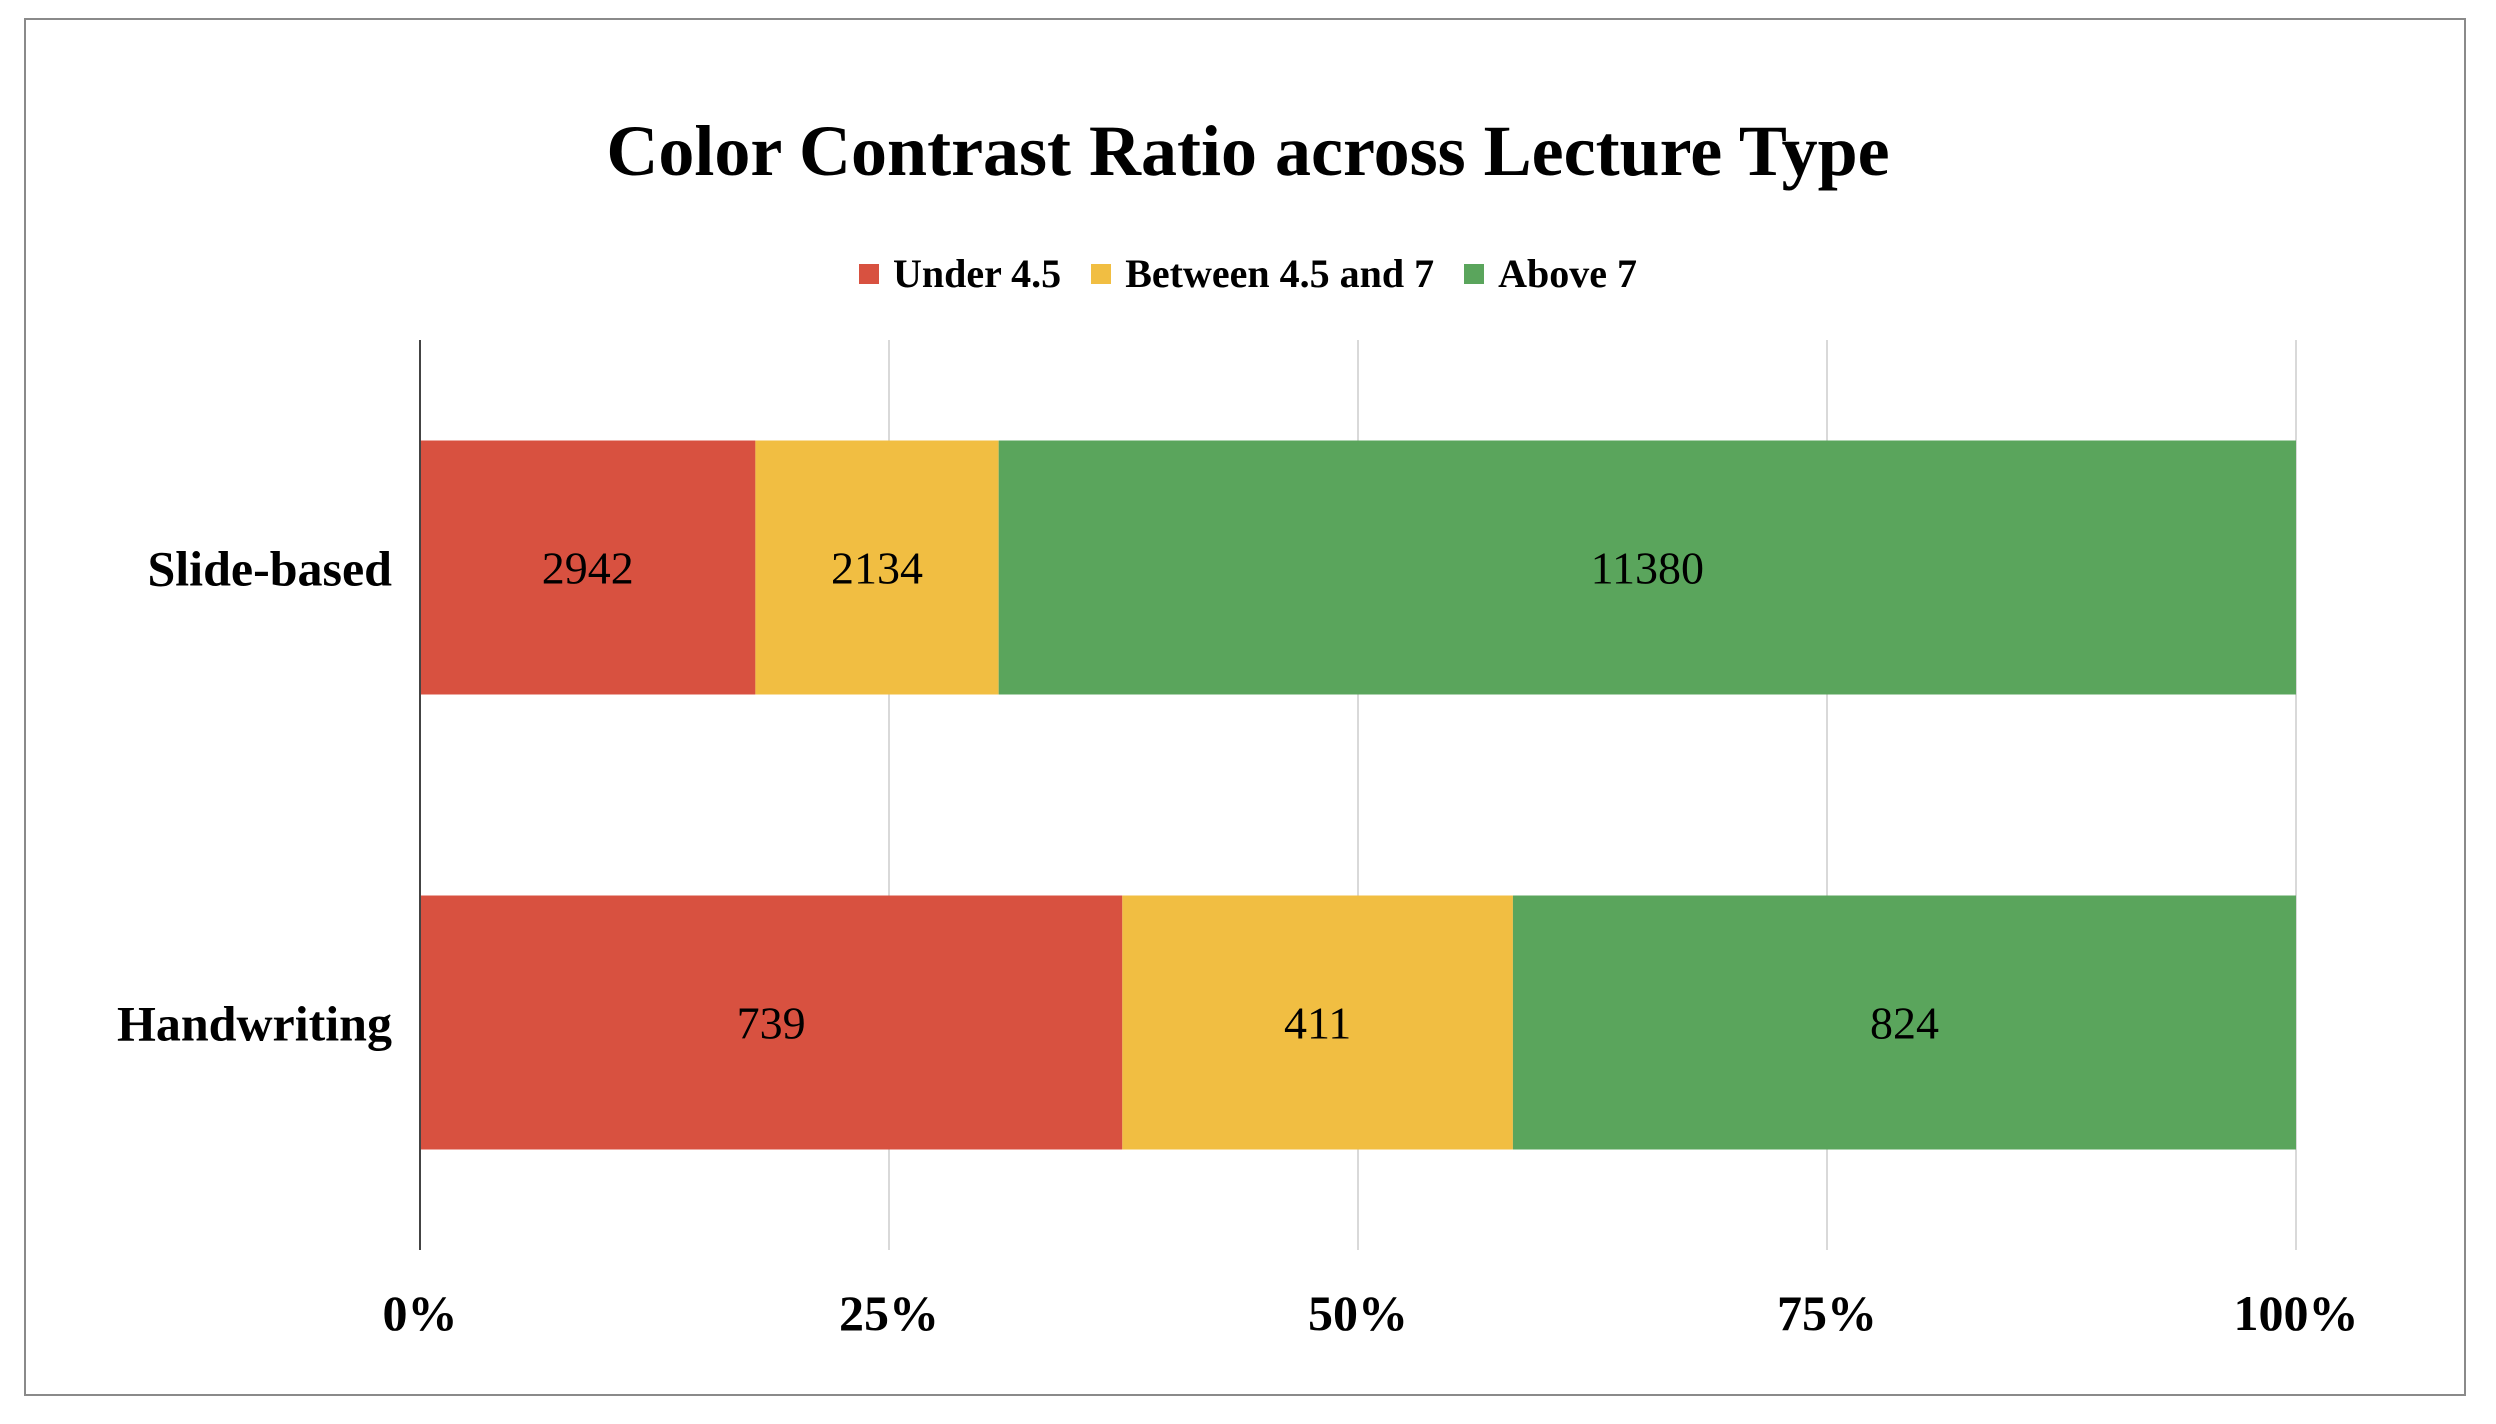 The image size is (2496, 1424). What do you see at coordinates (1904, 1023) in the screenshot?
I see `data-label-handwriting-series-2: 824` at bounding box center [1904, 1023].